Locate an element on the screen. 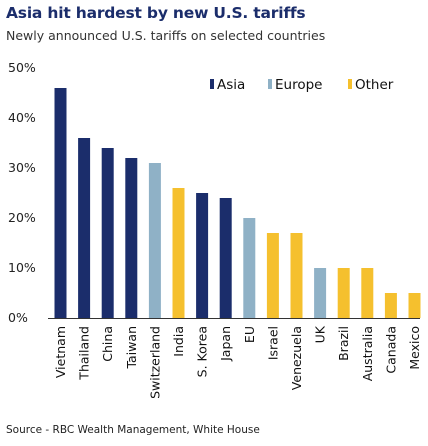  category-label: Switzerland is located at coordinates (154, 362).